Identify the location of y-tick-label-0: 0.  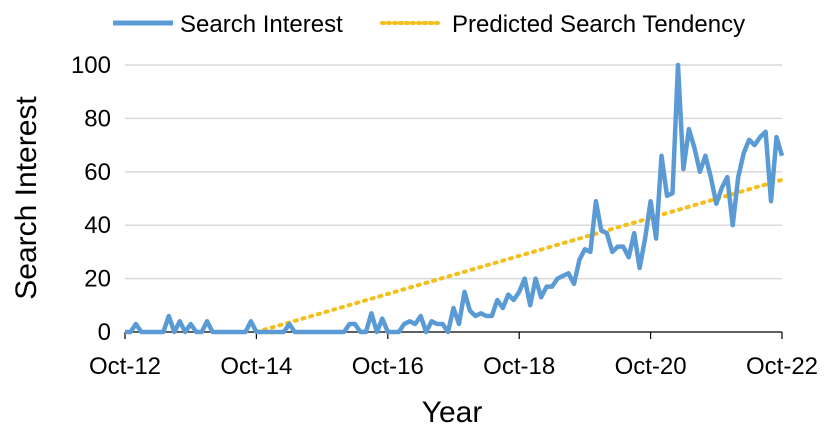
(104, 332).